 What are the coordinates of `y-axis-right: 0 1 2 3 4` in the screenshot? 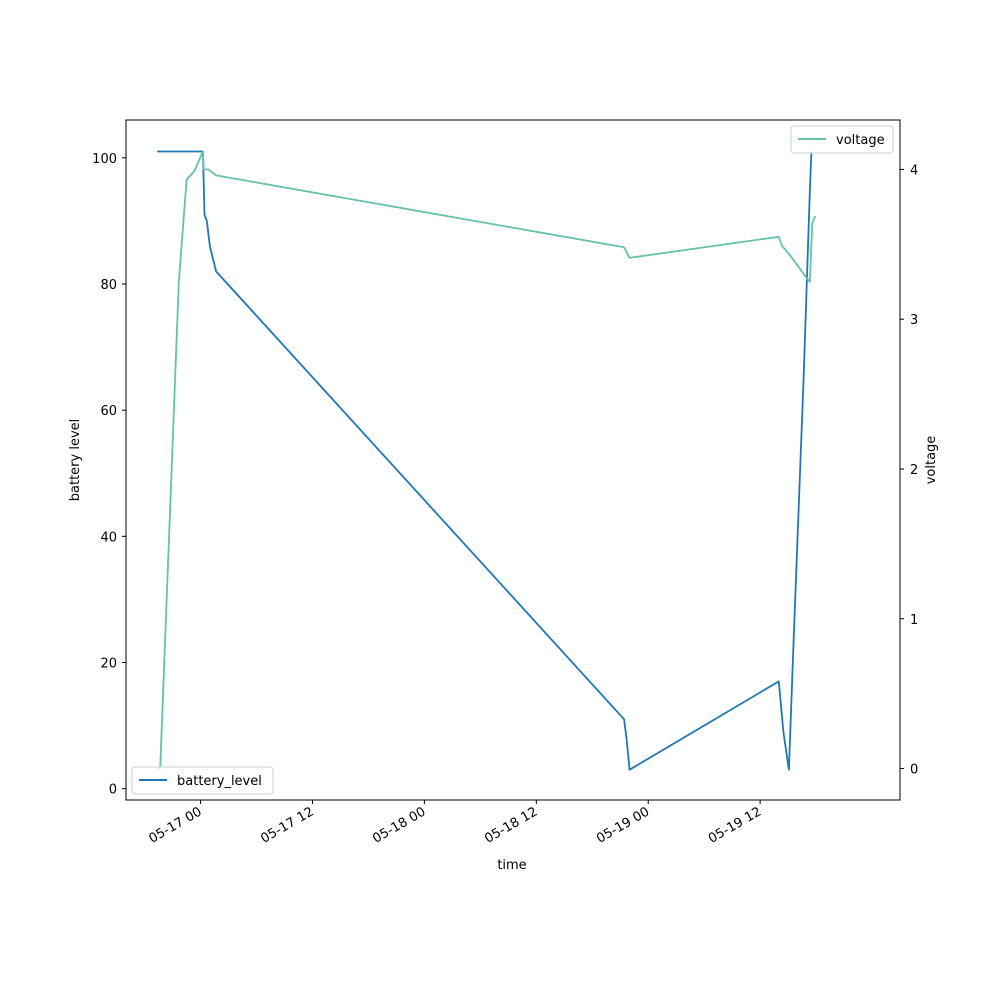 It's located at (909, 470).